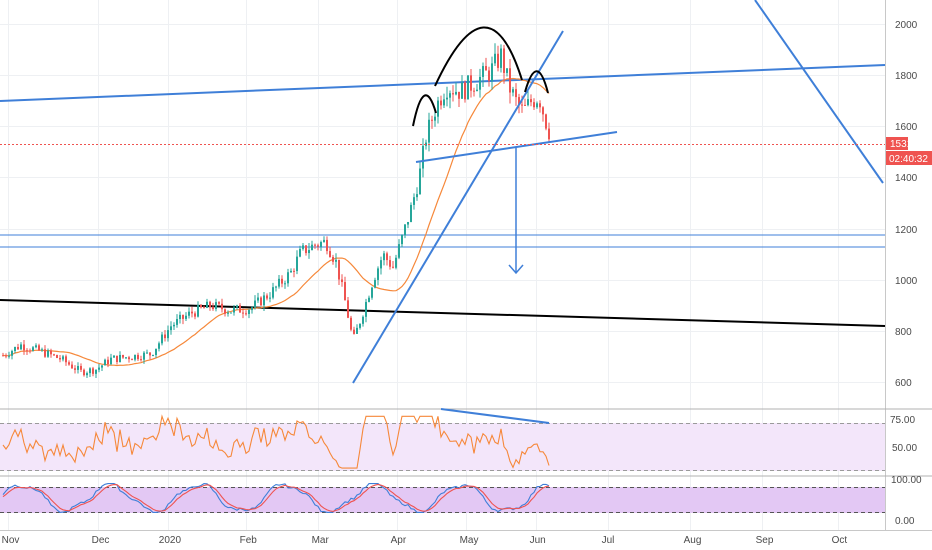 The image size is (932, 550). What do you see at coordinates (536, 82) in the screenshot?
I see `right-shoulder-arc` at bounding box center [536, 82].